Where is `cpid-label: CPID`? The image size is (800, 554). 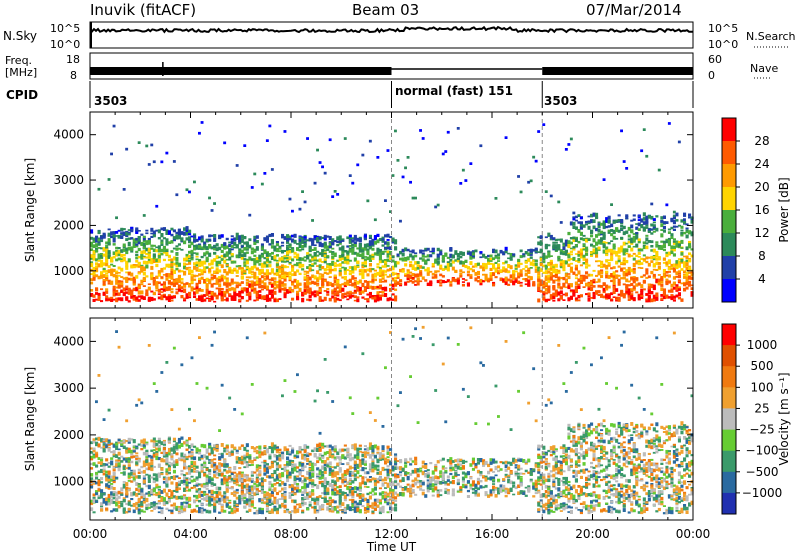
cpid-label: CPID is located at coordinates (22, 95).